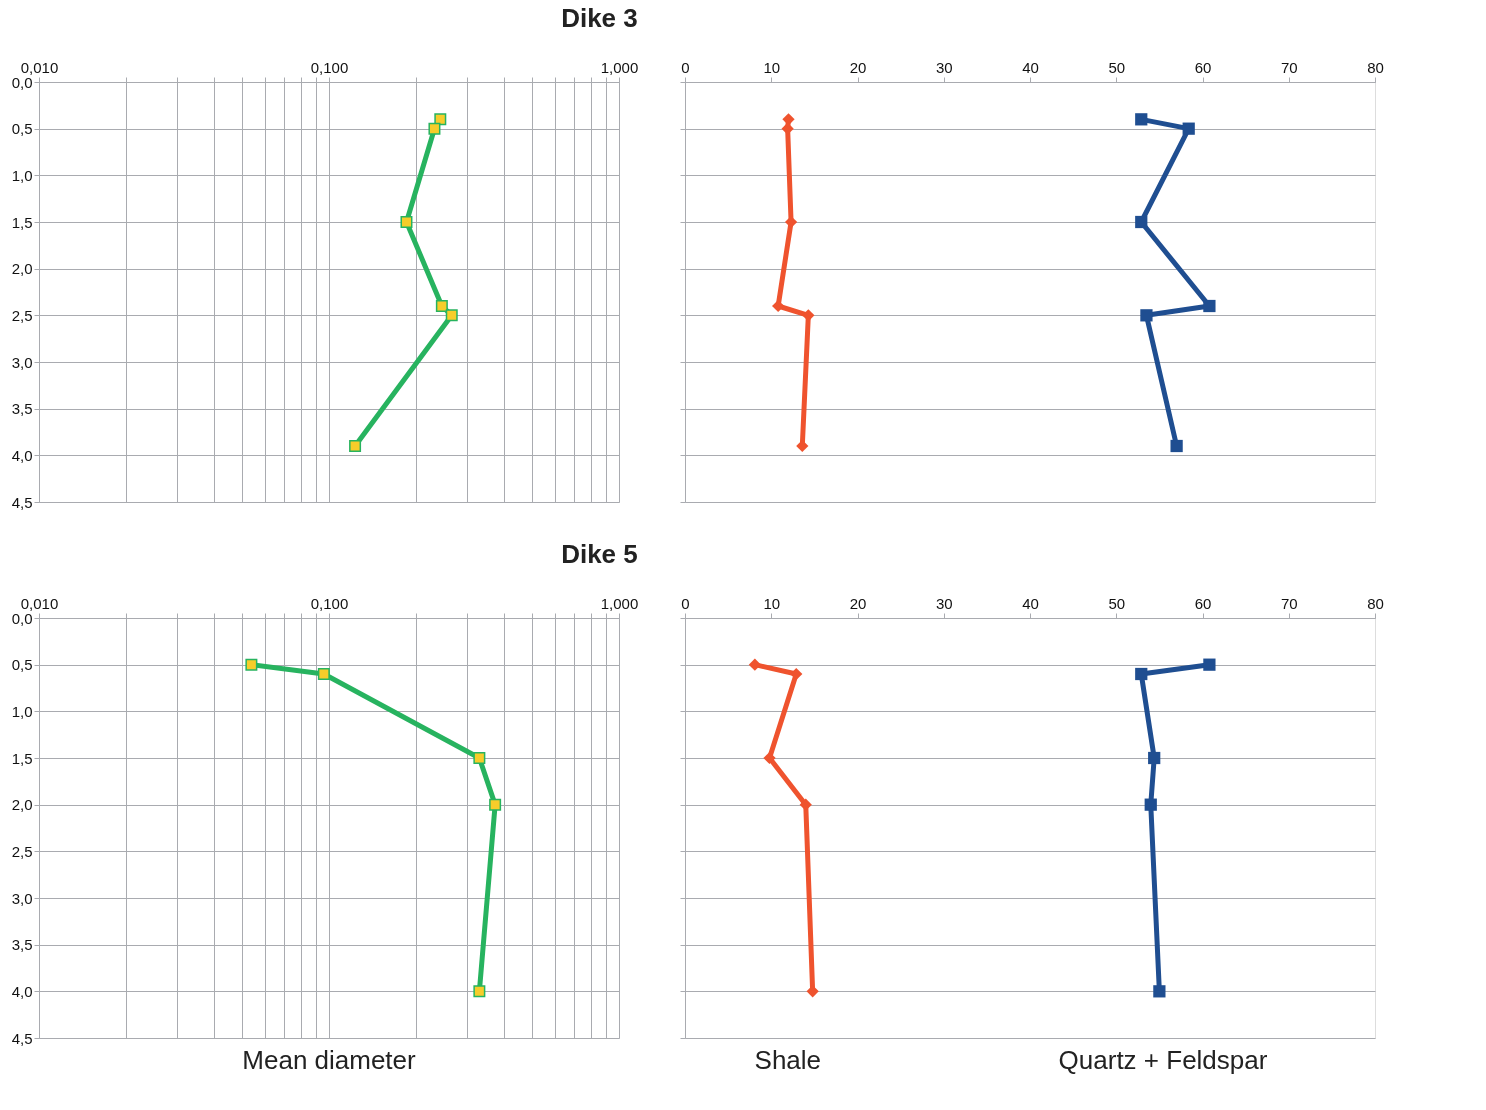 This screenshot has height=1110, width=1486. I want to click on text: Quartz + Feldspar, so click(1163, 1060).